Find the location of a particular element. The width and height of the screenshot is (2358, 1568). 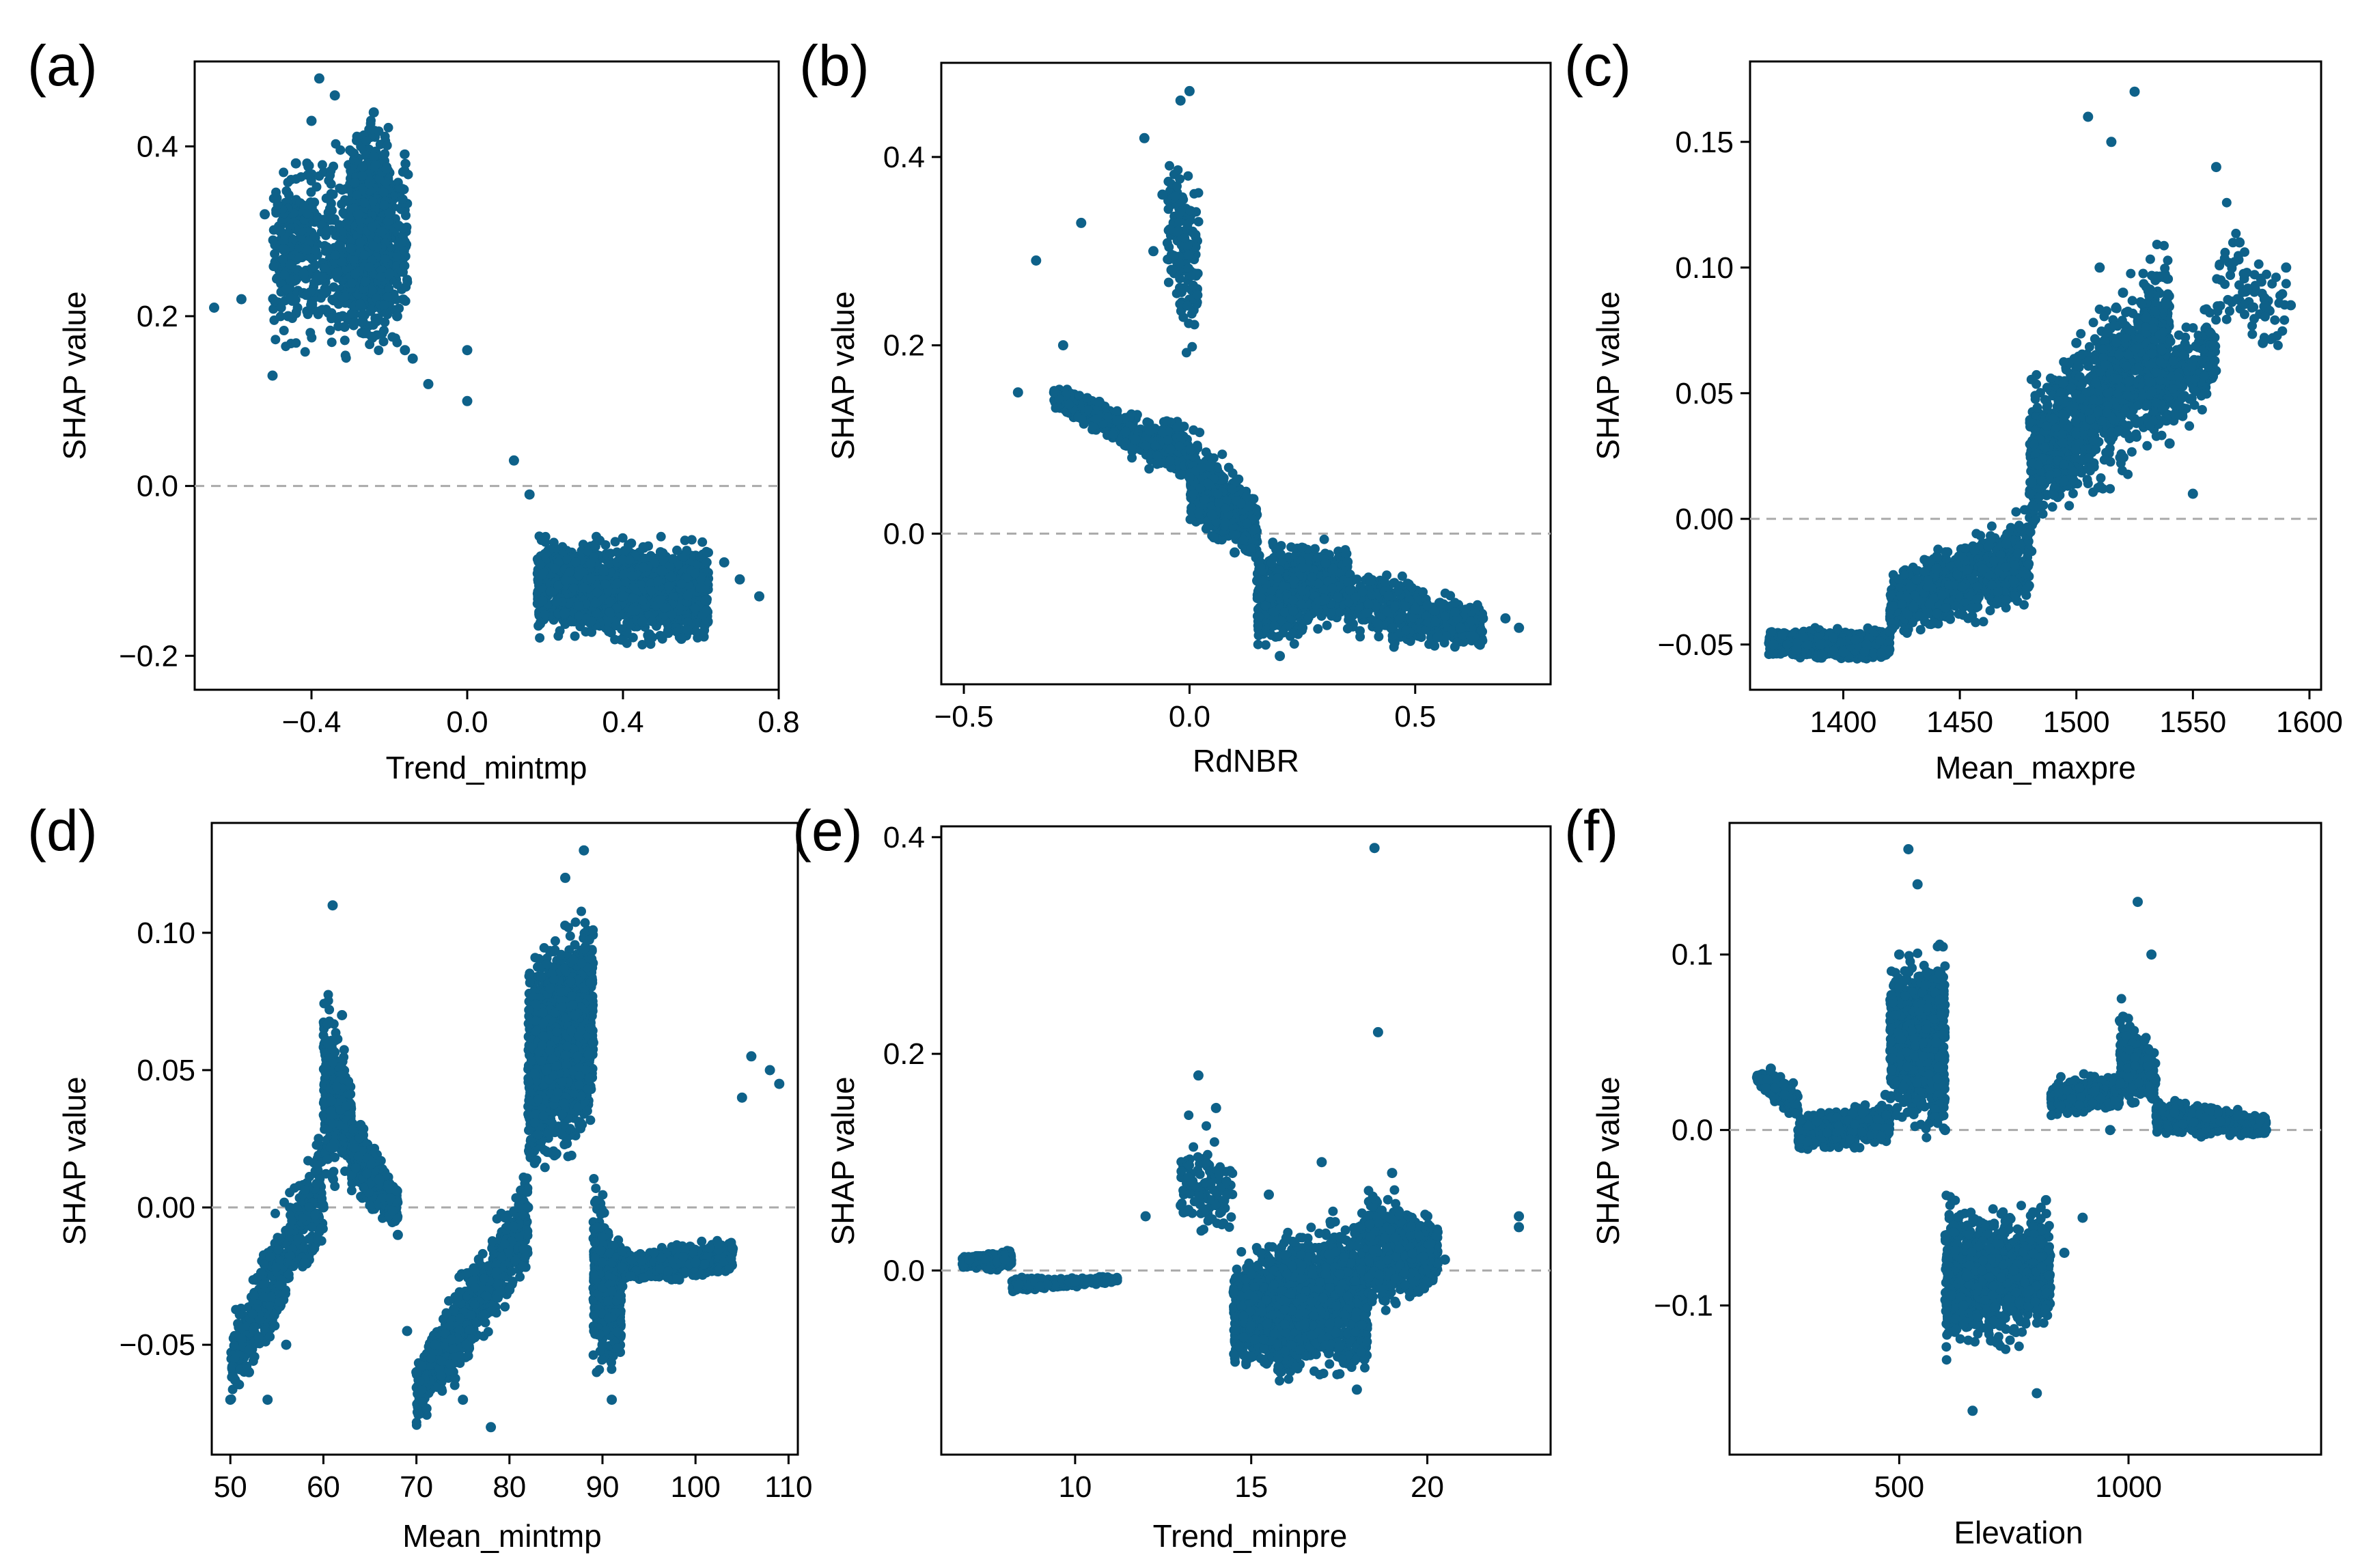

y-tick-label: 0.0 is located at coordinates (157, 487).